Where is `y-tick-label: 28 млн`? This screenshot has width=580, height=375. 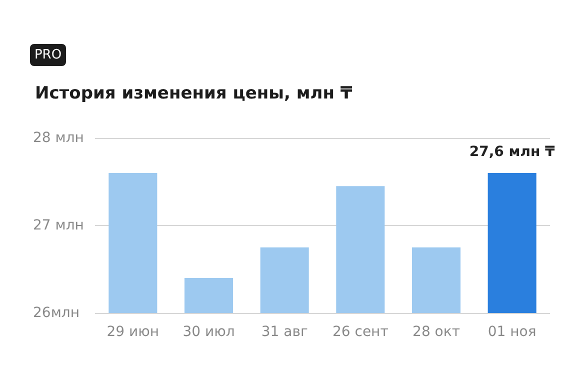 y-tick-label: 28 млн is located at coordinates (58, 138).